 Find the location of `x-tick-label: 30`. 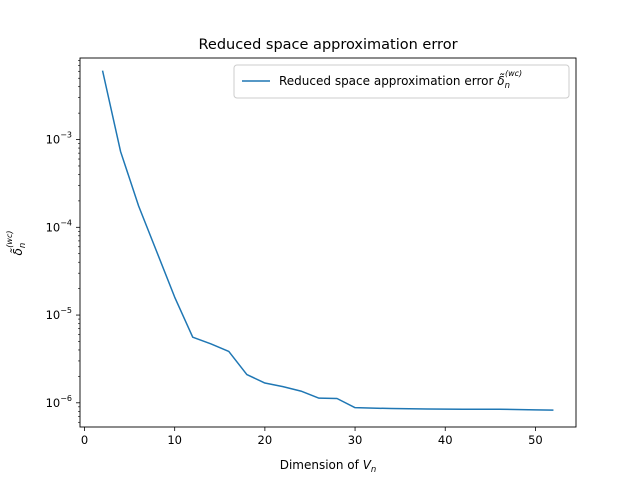

x-tick-label: 30 is located at coordinates (355, 440).